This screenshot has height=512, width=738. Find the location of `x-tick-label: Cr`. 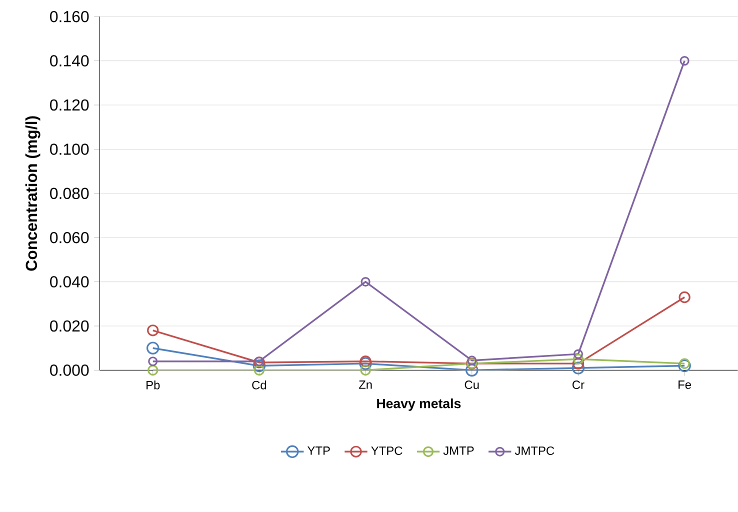

x-tick-label: Cr is located at coordinates (578, 384).